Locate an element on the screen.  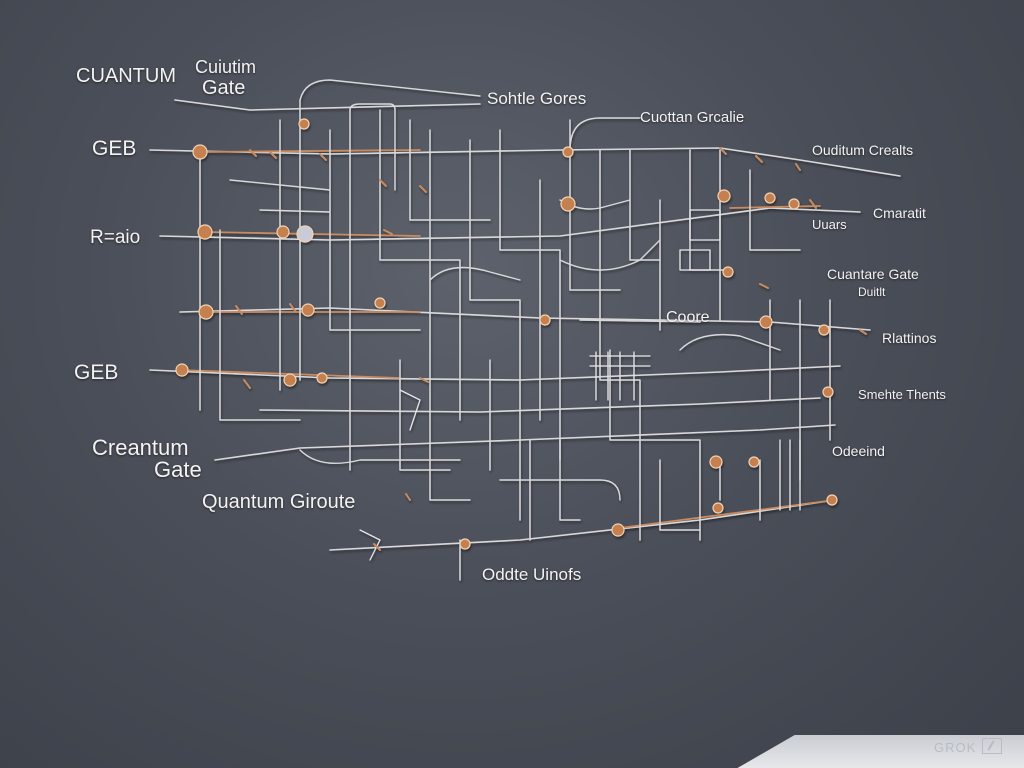
label-uuars: Uuars is located at coordinates (829, 224).